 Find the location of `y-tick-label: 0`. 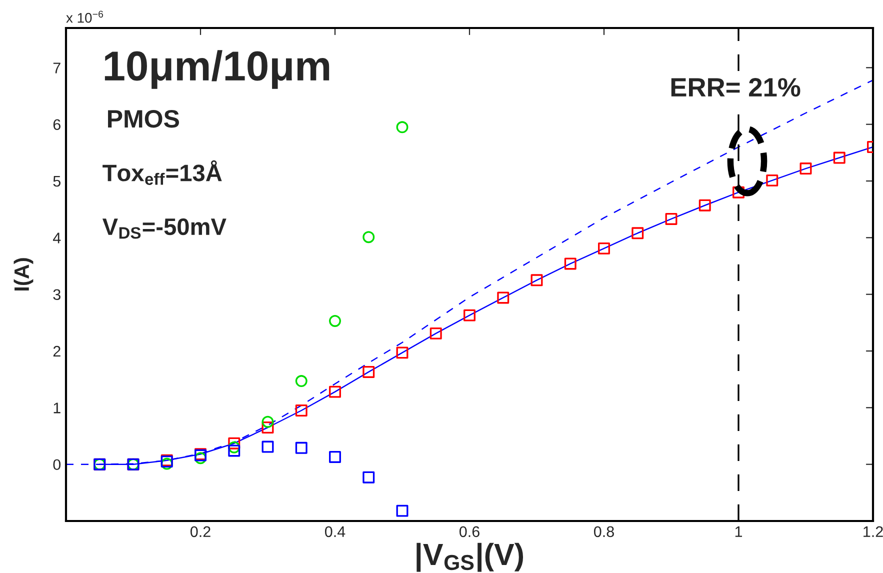

y-tick-label: 0 is located at coordinates (57, 464).